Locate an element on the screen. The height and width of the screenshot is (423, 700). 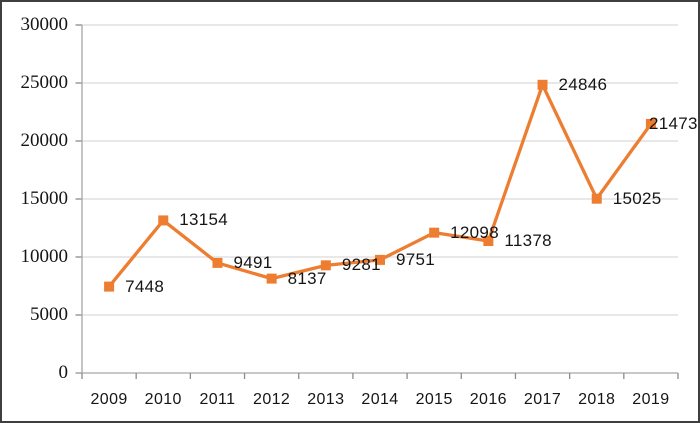
data-label-2014: 9751 is located at coordinates (416, 259).